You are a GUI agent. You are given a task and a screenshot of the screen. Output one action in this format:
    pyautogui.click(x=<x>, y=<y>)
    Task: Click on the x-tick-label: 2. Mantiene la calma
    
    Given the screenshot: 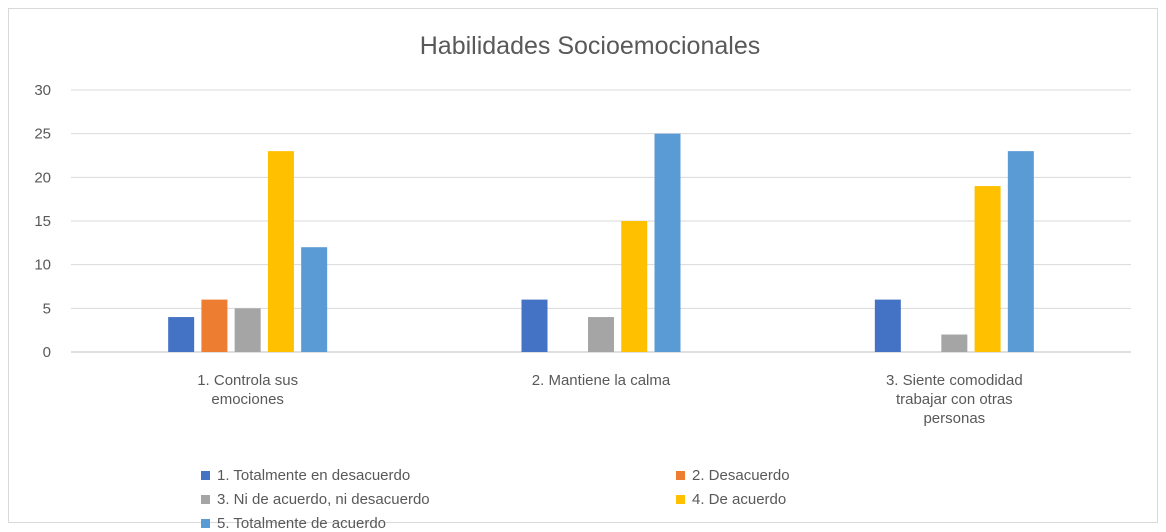 What is the action you would take?
    pyautogui.click(x=601, y=380)
    